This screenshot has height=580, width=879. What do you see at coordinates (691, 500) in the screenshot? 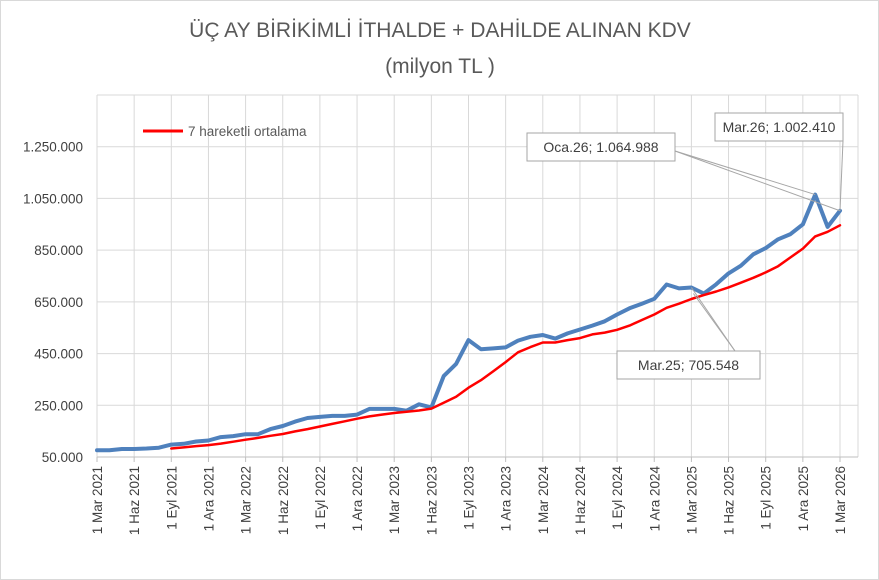
I see `x-tick-label: 1 Mar 2025` at bounding box center [691, 500].